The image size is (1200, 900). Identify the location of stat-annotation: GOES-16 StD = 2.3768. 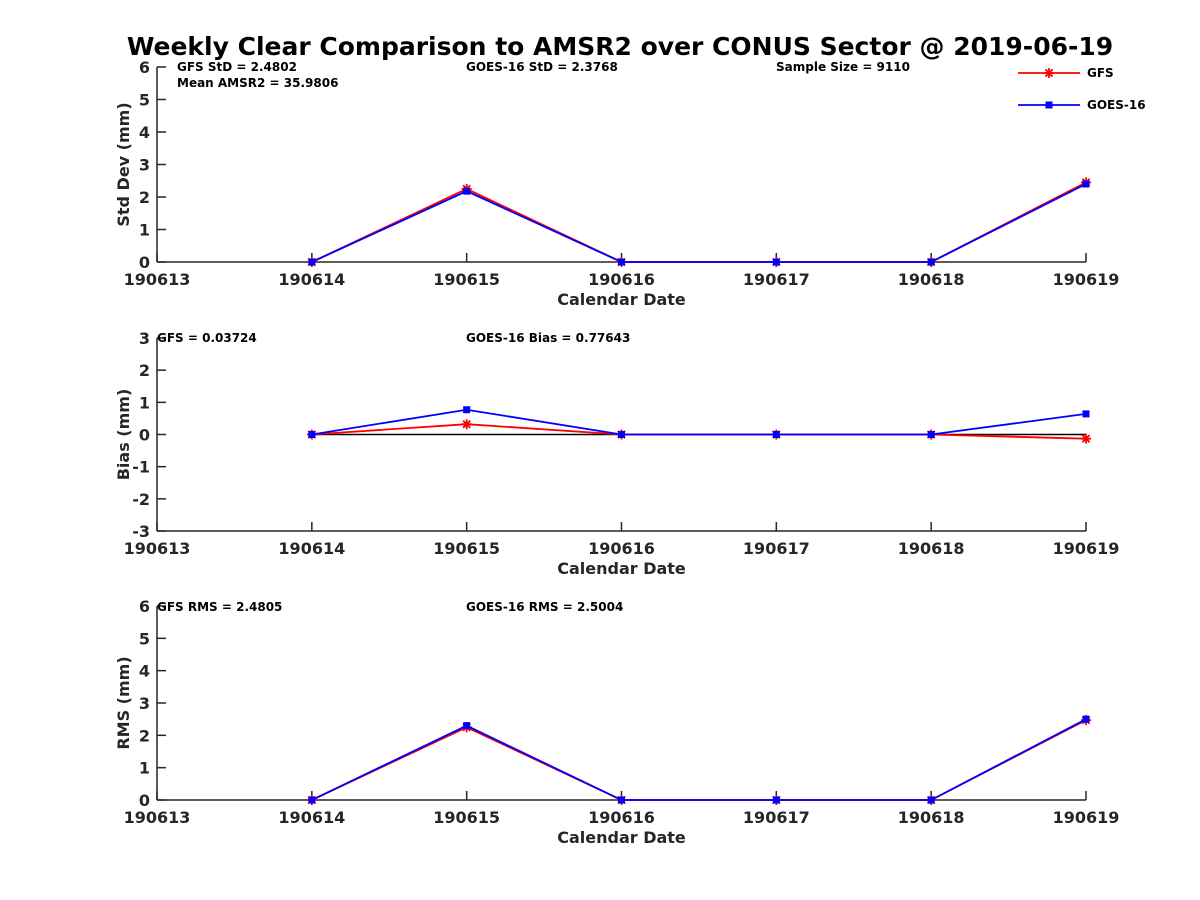
(542, 67).